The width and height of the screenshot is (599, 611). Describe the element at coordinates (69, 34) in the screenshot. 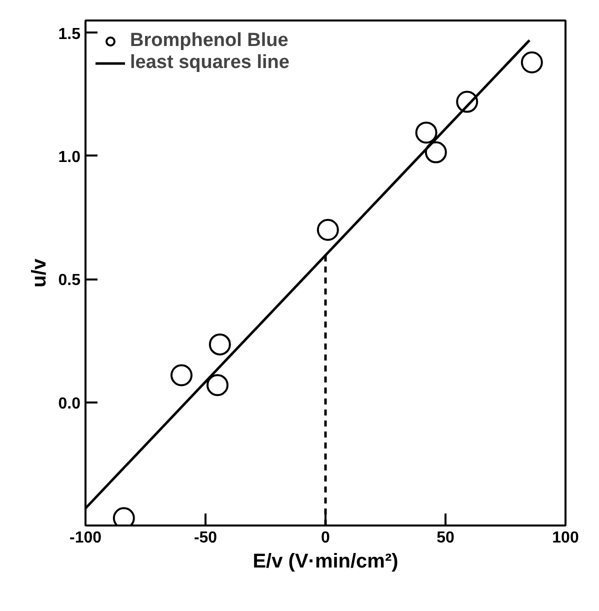

I see `y-tick-label: 1.5` at that location.